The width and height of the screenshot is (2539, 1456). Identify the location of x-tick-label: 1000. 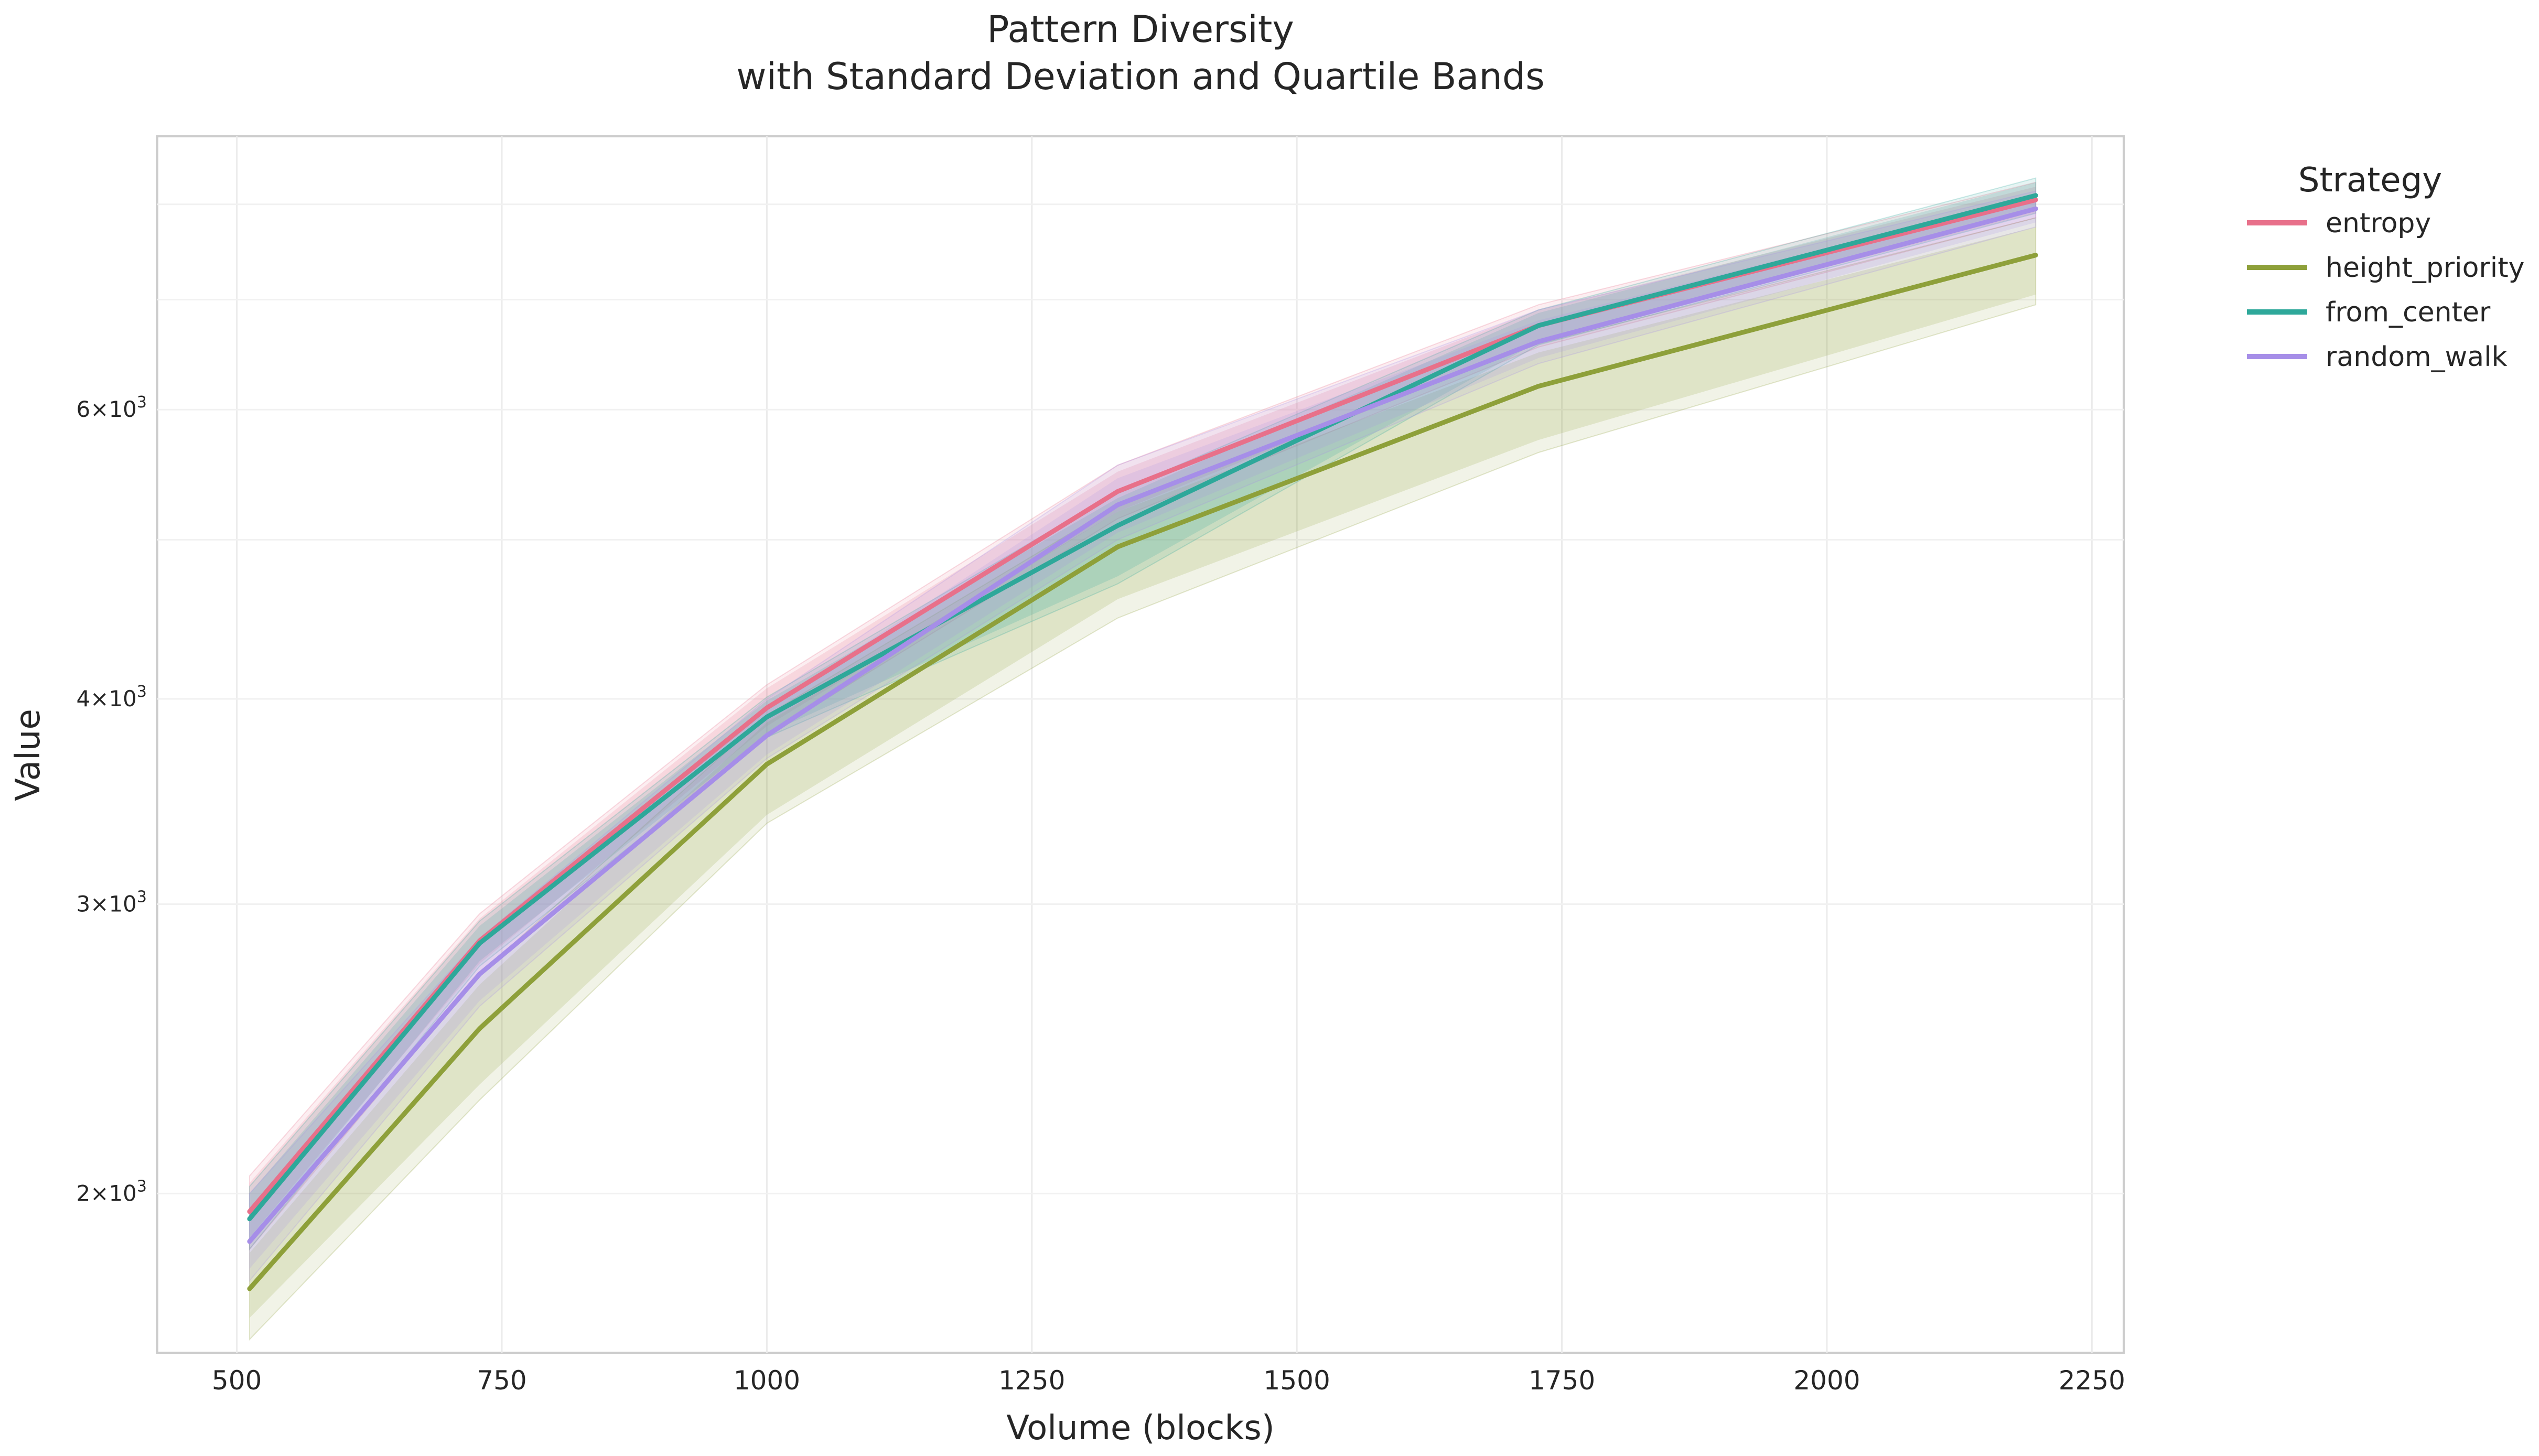
(767, 1380).